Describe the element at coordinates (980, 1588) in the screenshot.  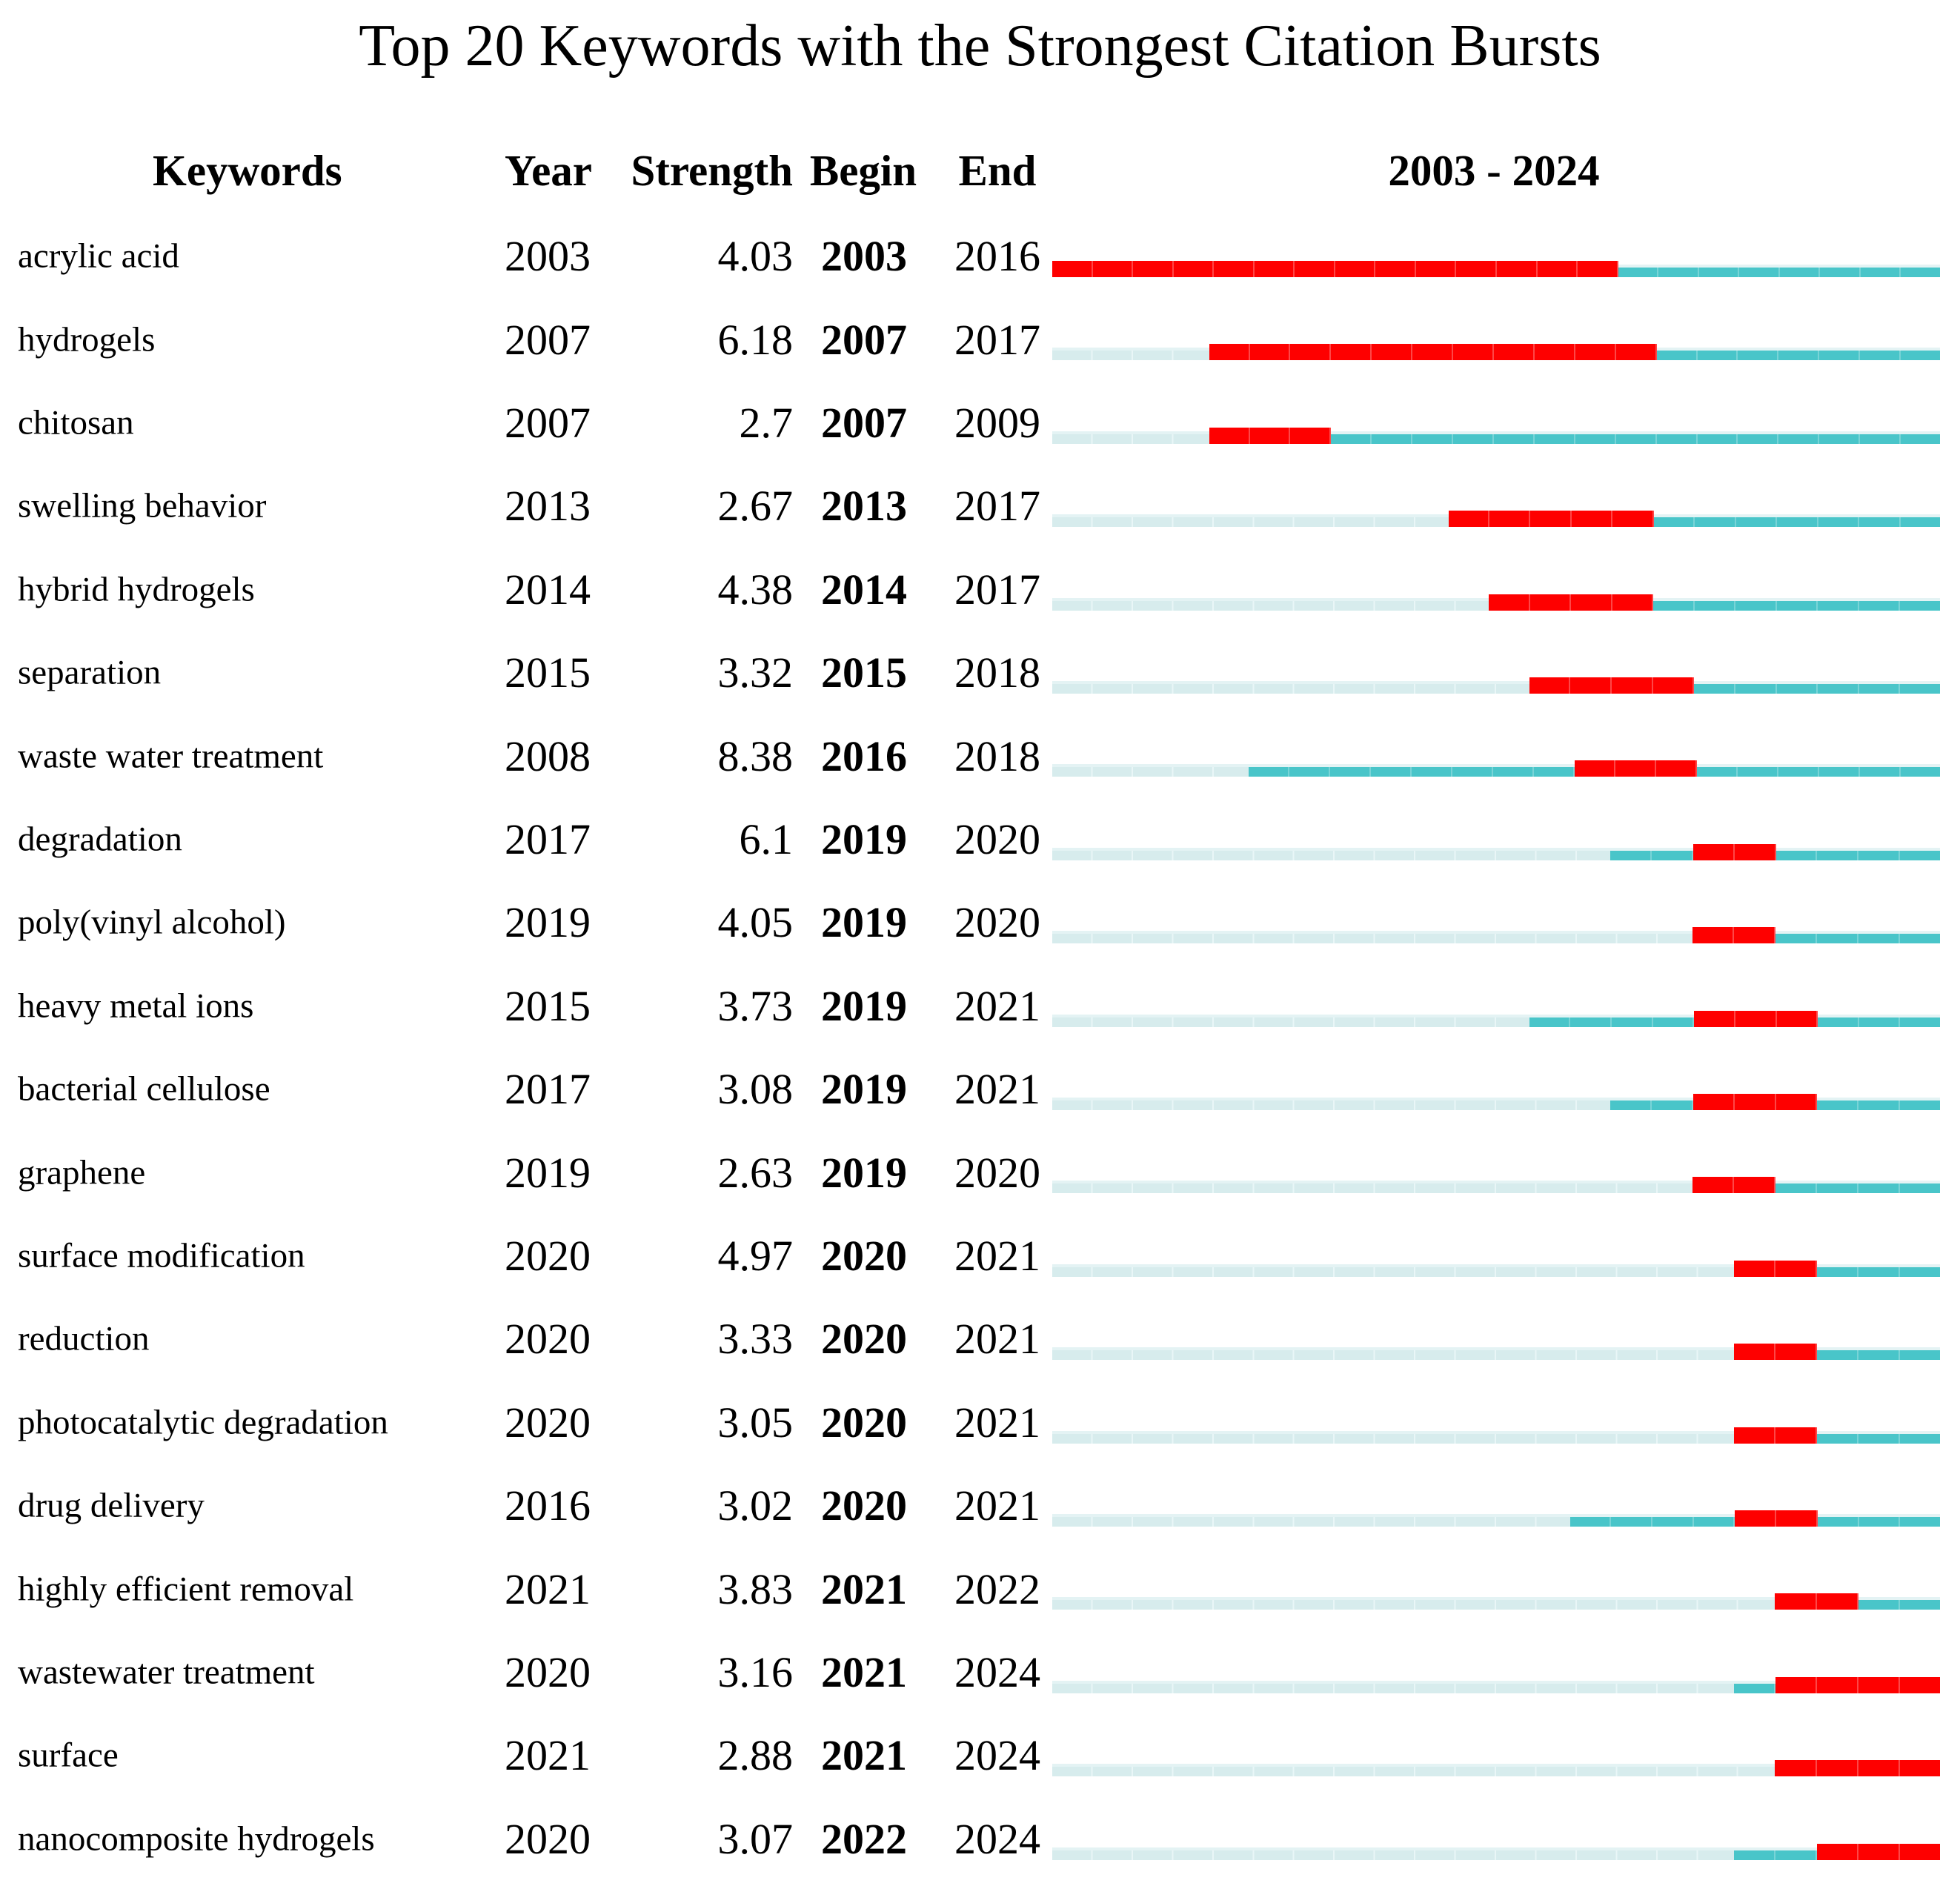
I see `table-row: highly efficient removal 2021 3.83 2021 2022` at that location.